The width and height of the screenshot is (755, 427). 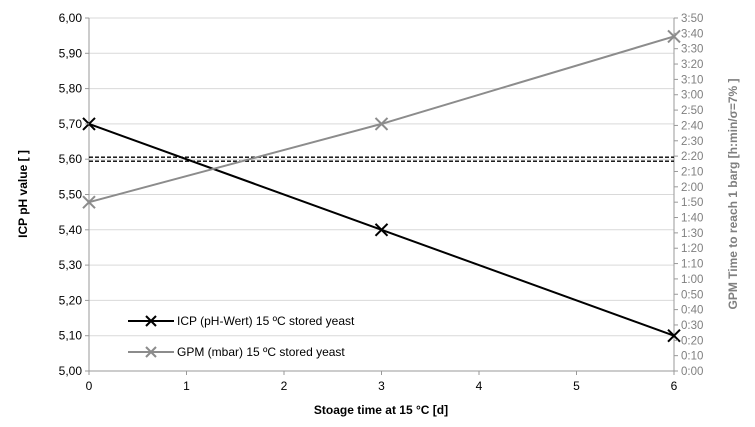 I want to click on legend-item-icp: ICP (pH-Wert) 15 ºC stored yeast, so click(x=241, y=321).